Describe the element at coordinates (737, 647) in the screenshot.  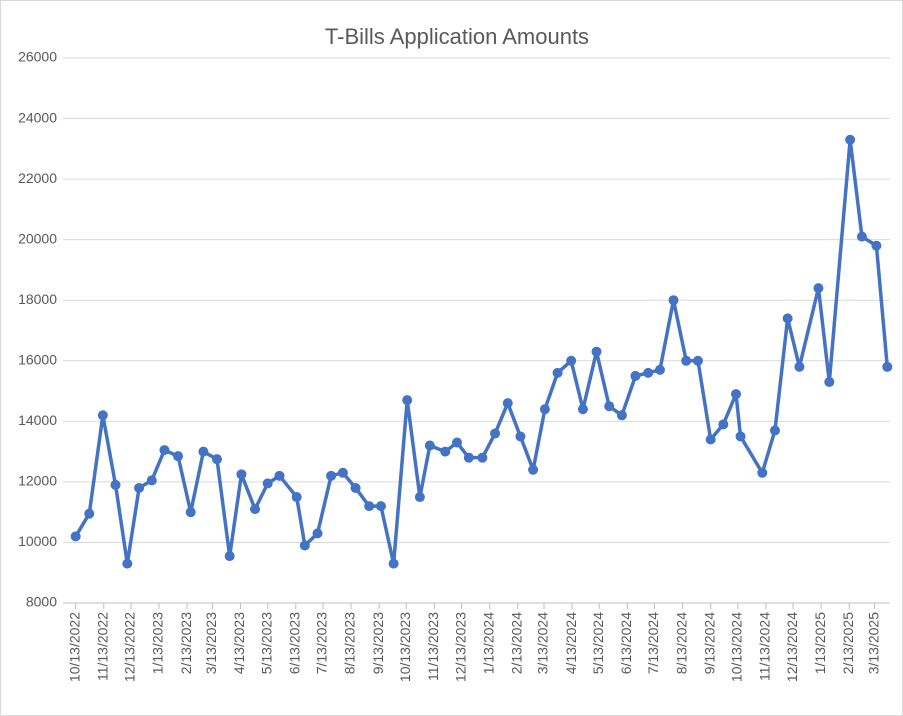
I see `x-tick-label: 10/13/2024` at that location.